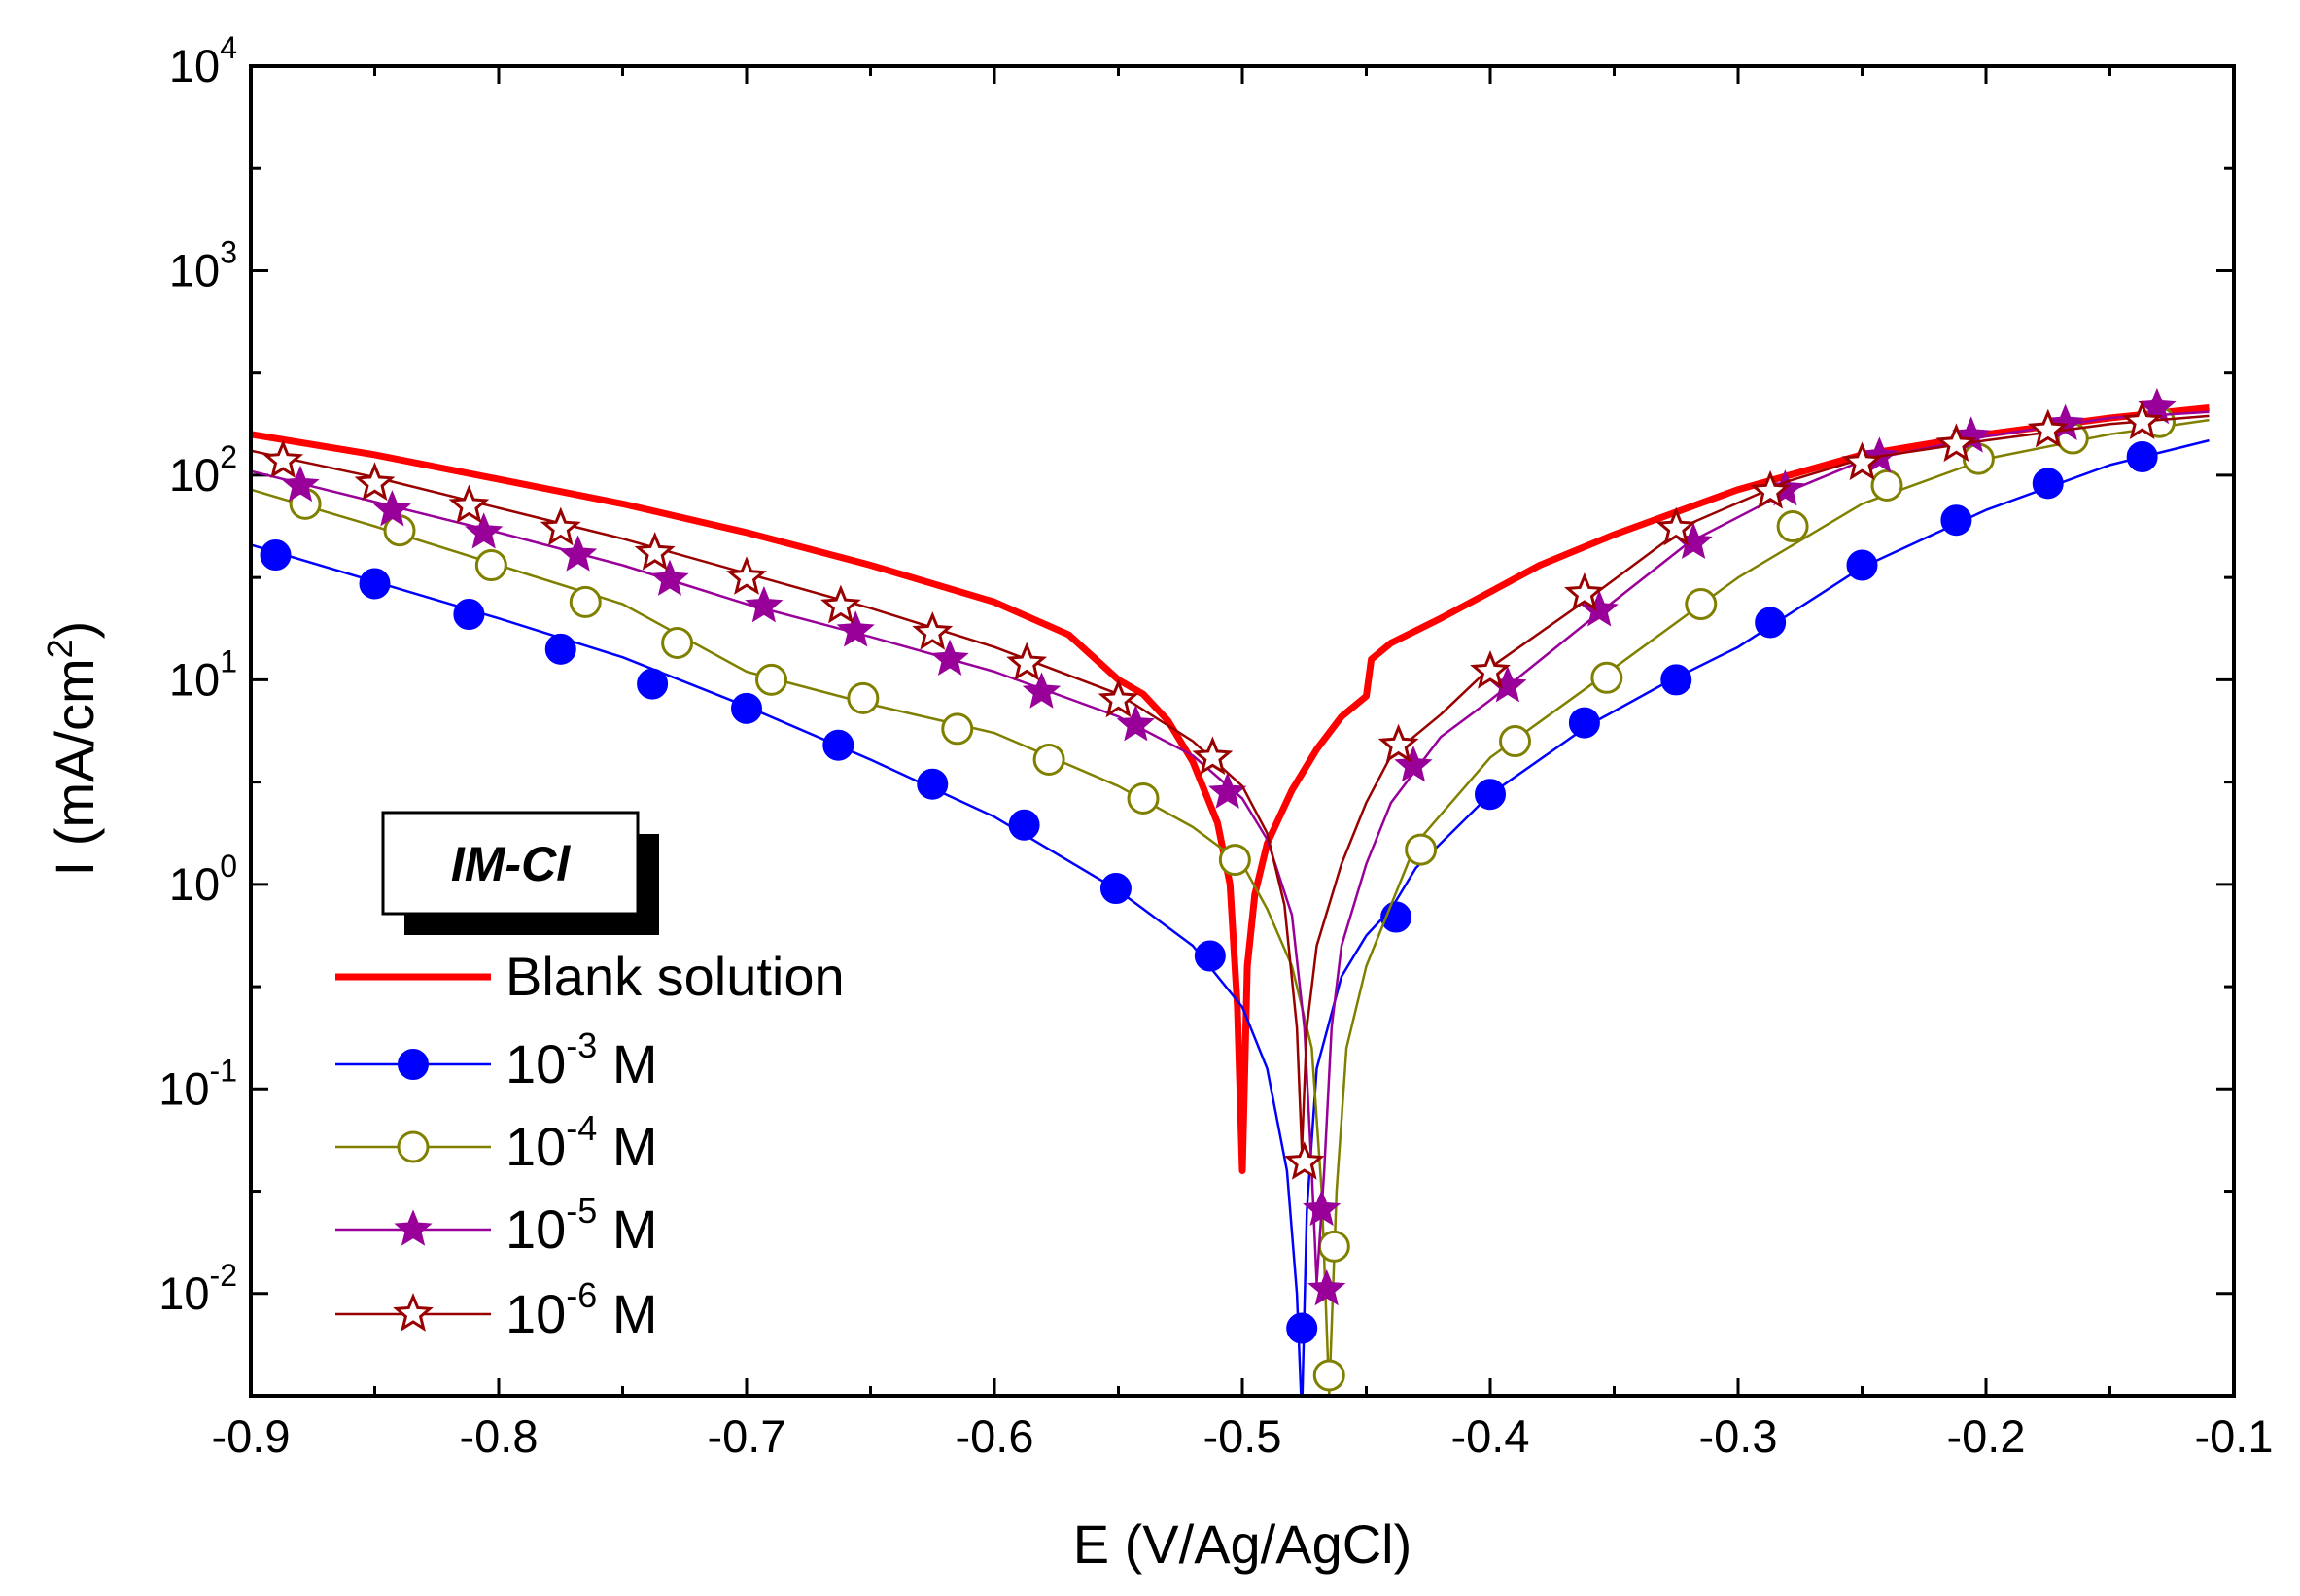  I want to click on inset-label-box, so click(510, 863).